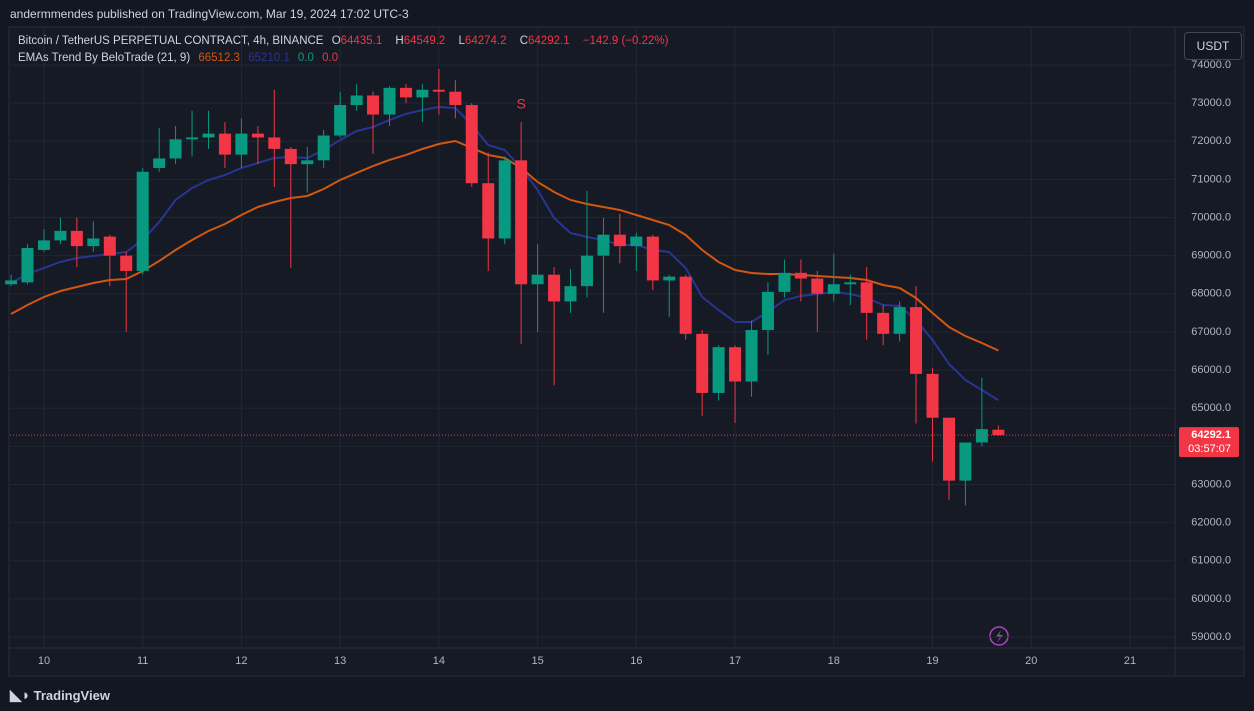 This screenshot has width=1254, height=711. What do you see at coordinates (1211, 522) in the screenshot?
I see `y-tick-label: 62000.0` at bounding box center [1211, 522].